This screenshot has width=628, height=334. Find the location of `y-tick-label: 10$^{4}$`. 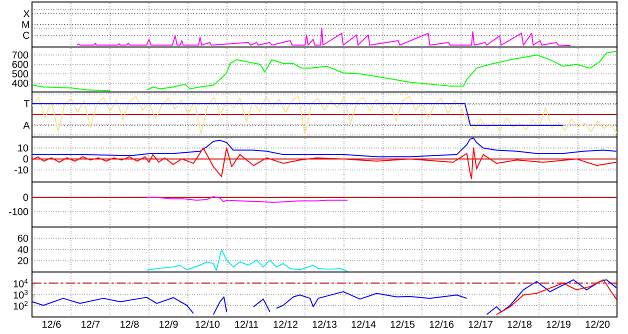

y-tick-label: 10$^{4}$ is located at coordinates (21, 283).